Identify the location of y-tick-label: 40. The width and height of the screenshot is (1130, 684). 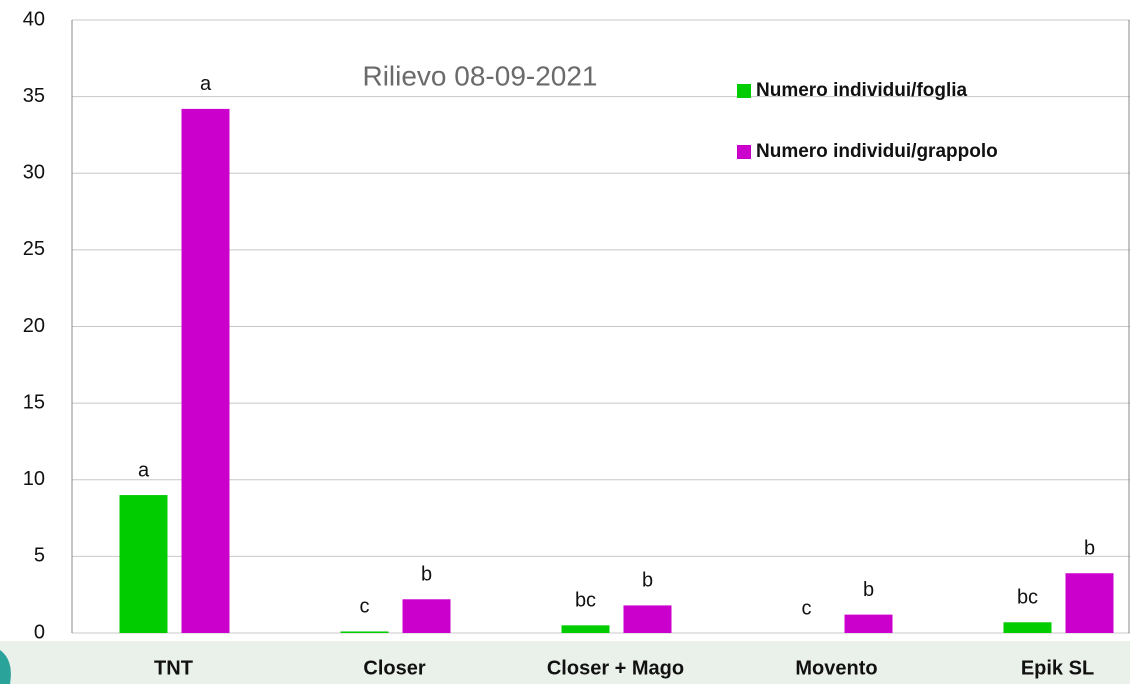
(34, 19).